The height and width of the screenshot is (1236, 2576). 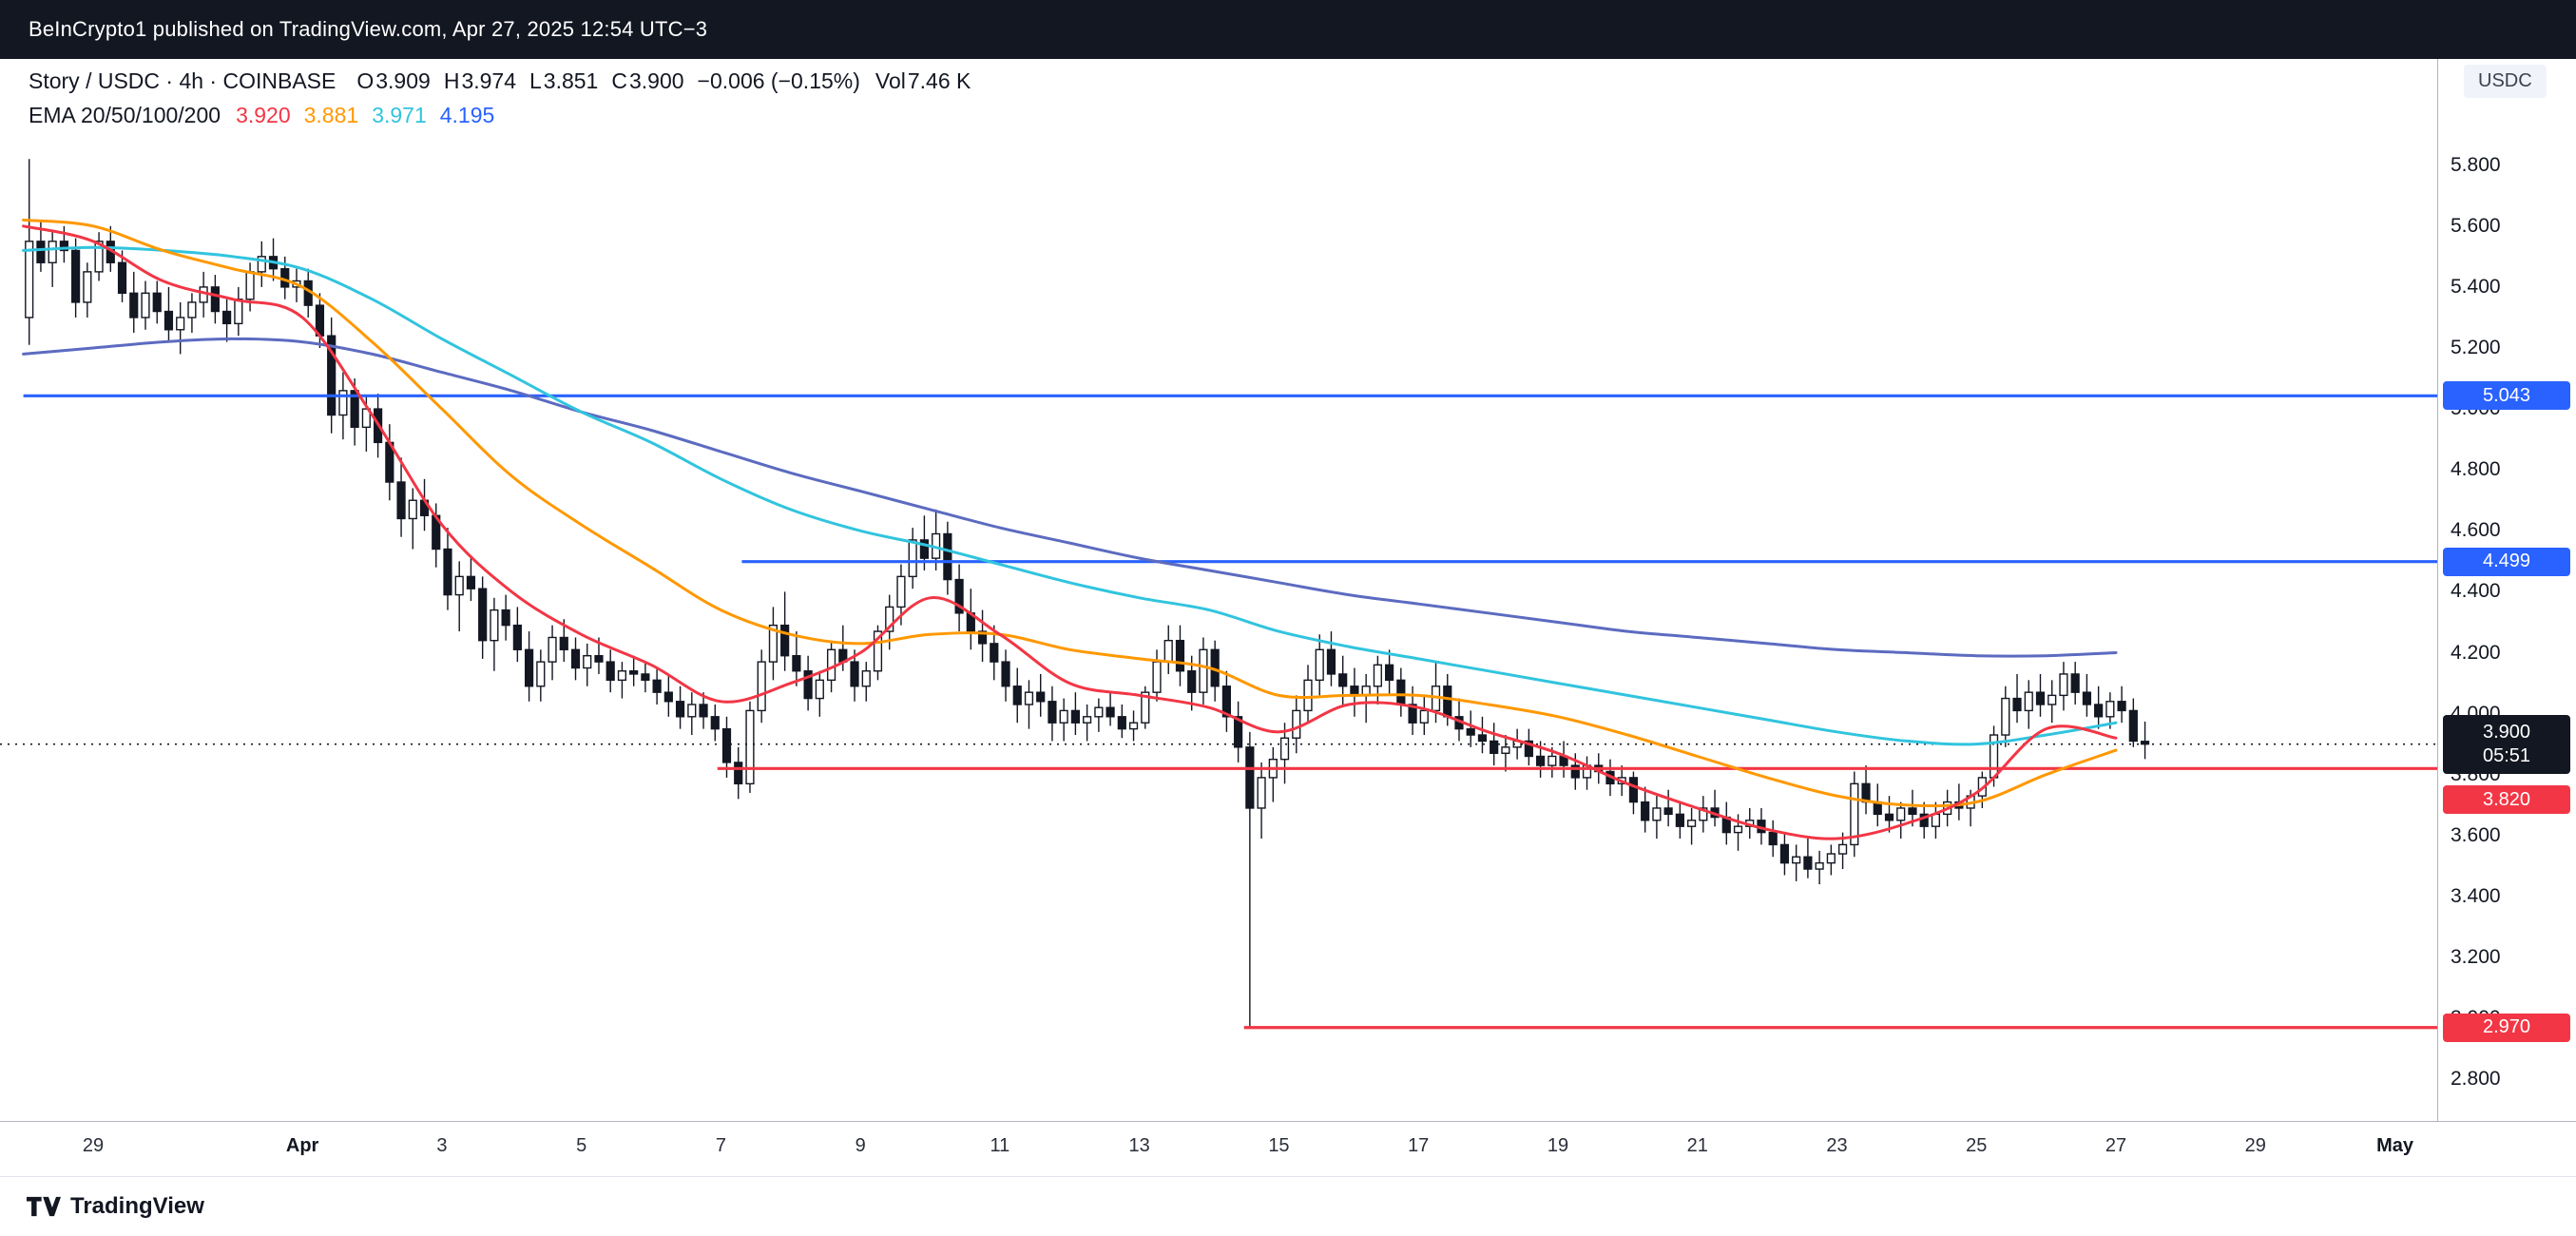 What do you see at coordinates (1139, 1146) in the screenshot?
I see `time-axis-label: 13` at bounding box center [1139, 1146].